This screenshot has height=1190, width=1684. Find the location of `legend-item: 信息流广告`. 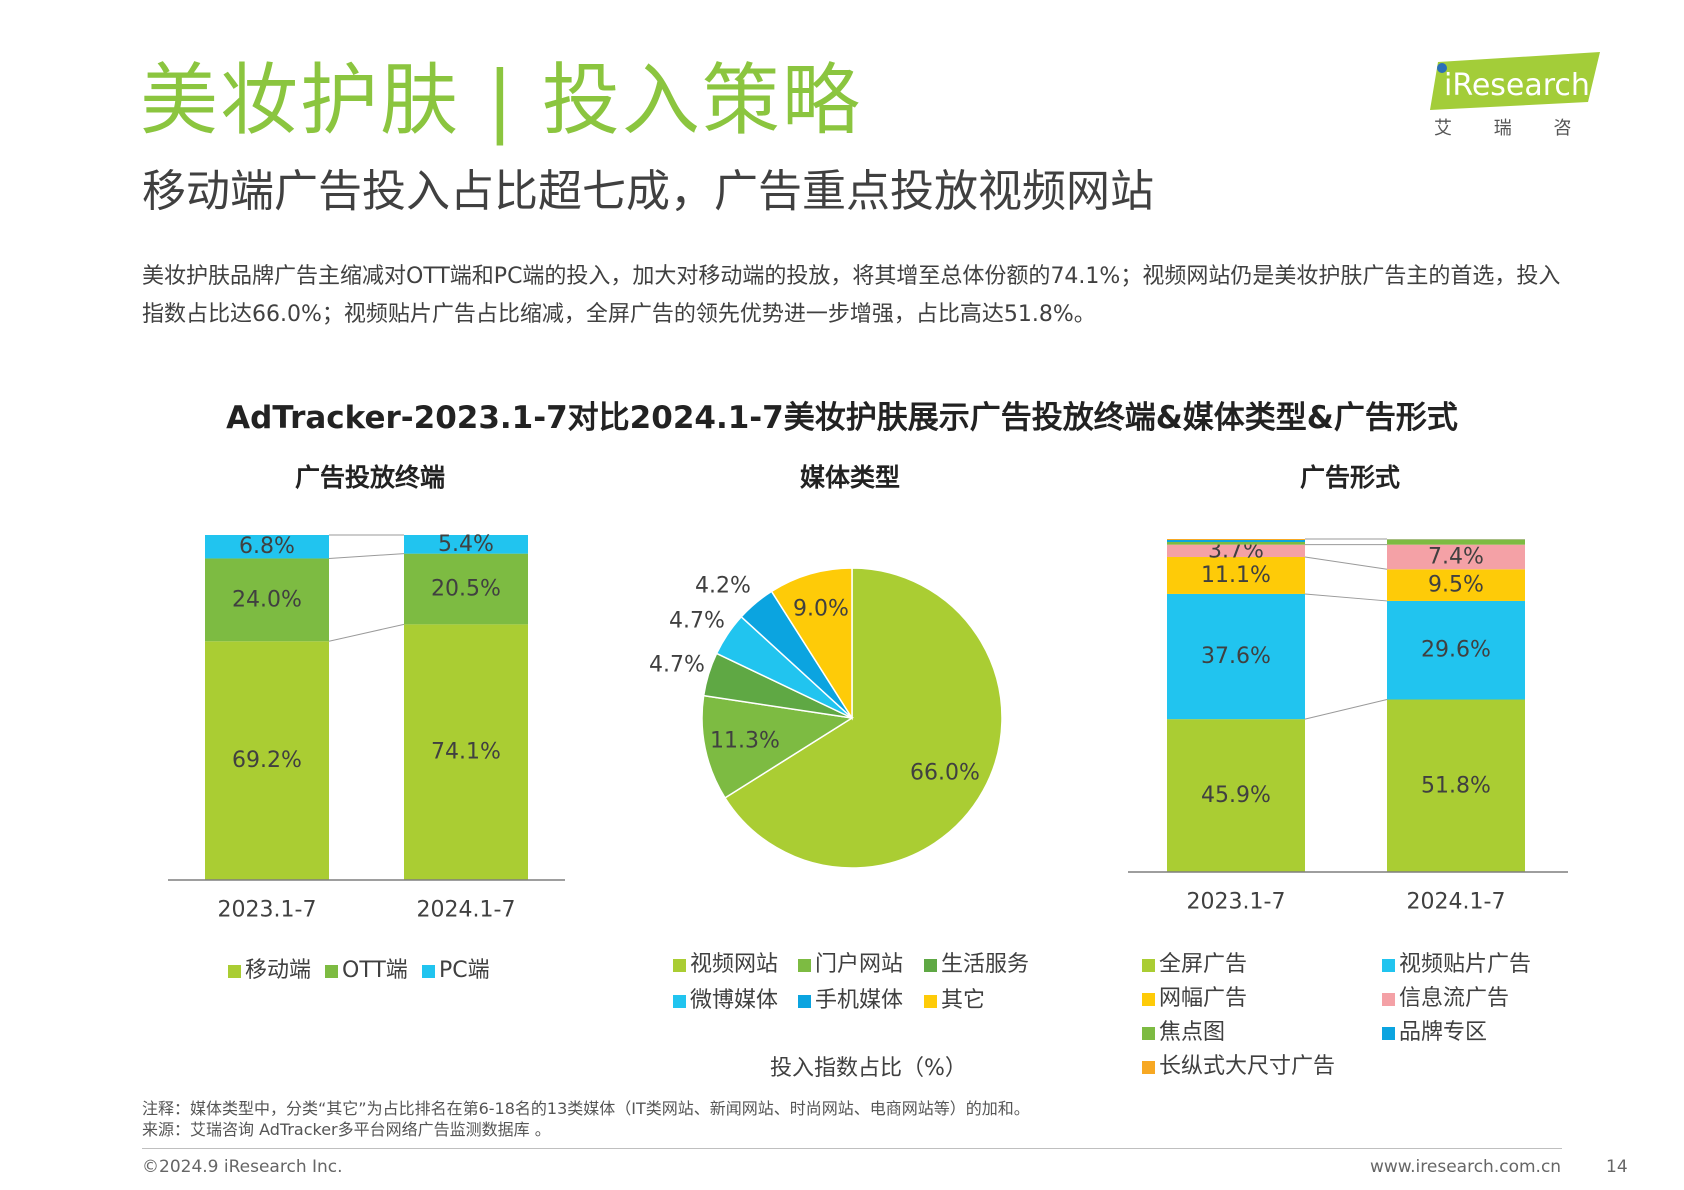

legend-item: 信息流广告 is located at coordinates (1445, 996).